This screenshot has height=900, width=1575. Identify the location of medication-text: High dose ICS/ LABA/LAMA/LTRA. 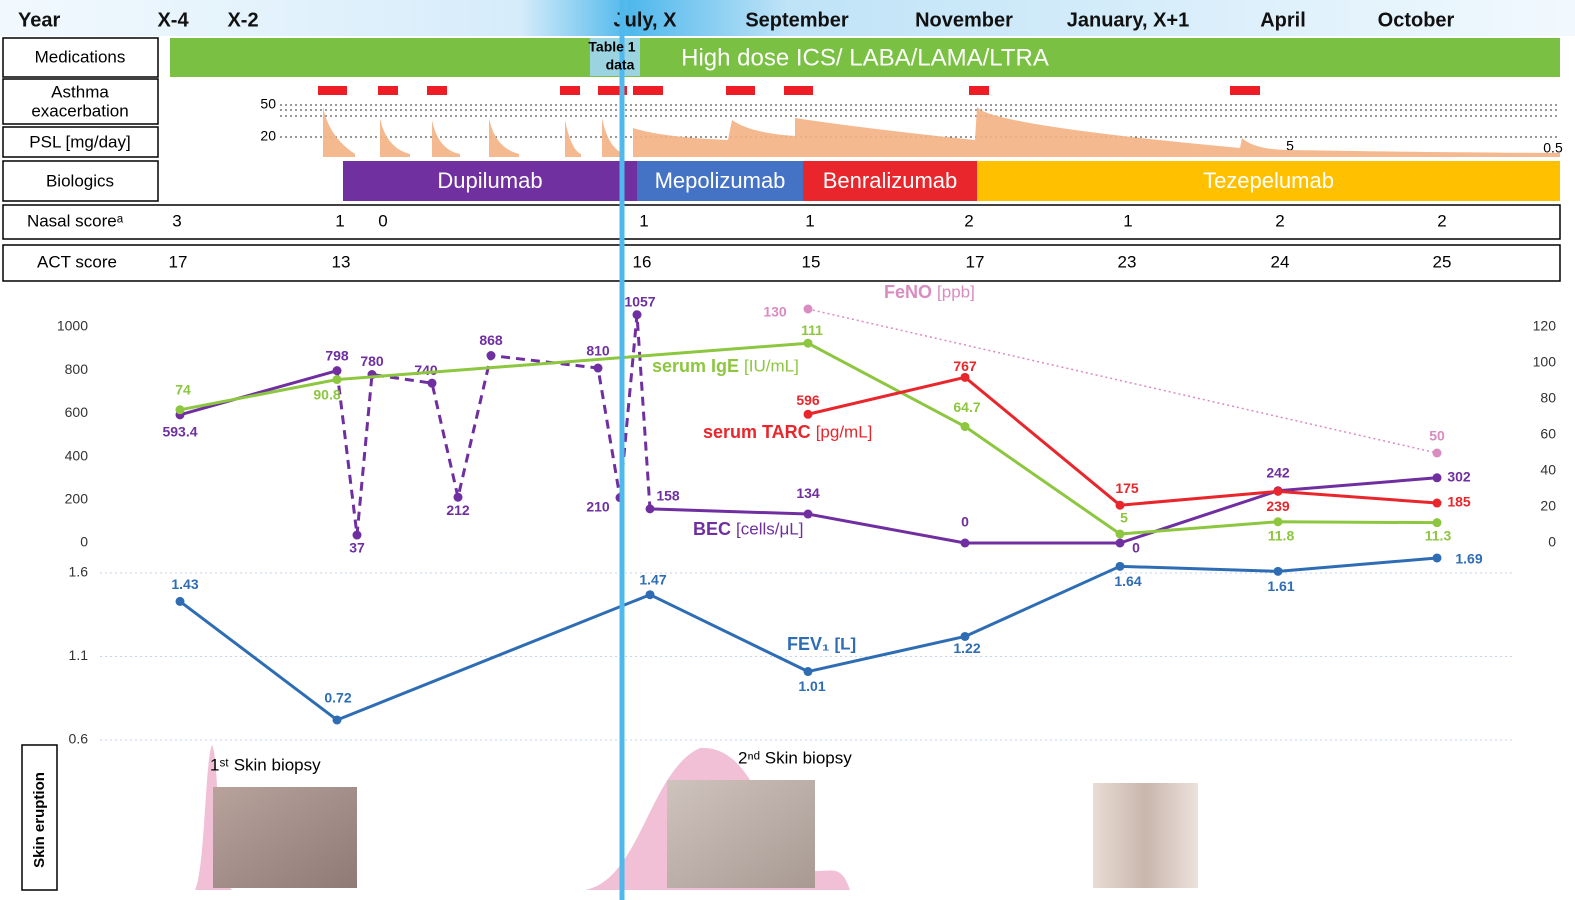
(865, 57).